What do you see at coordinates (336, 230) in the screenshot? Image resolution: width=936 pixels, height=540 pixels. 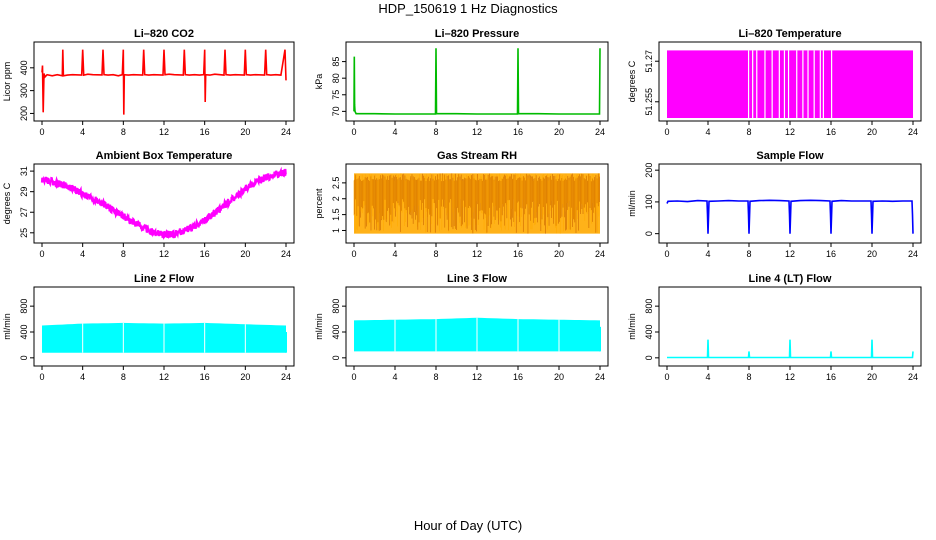 I see `y-tick-label: 1` at bounding box center [336, 230].